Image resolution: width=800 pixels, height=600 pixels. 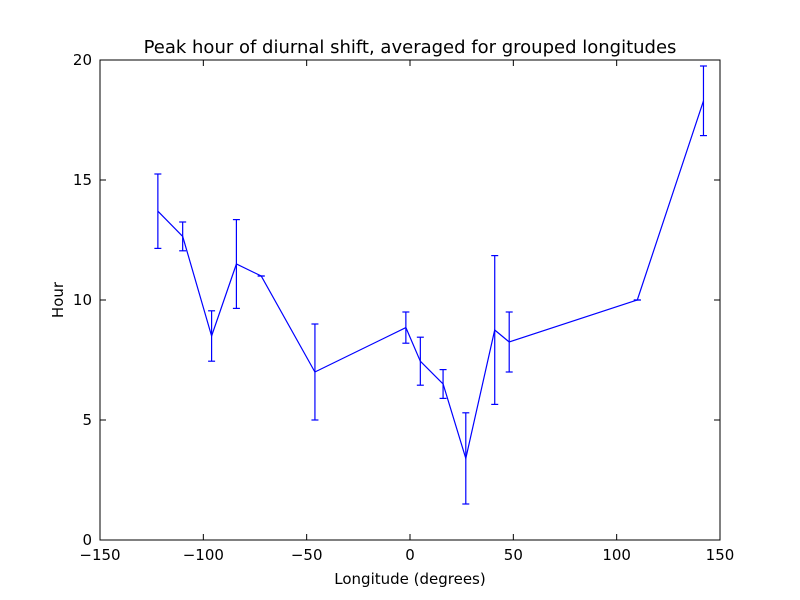 What do you see at coordinates (307, 555) in the screenshot?
I see `x-tick-label: −50` at bounding box center [307, 555].